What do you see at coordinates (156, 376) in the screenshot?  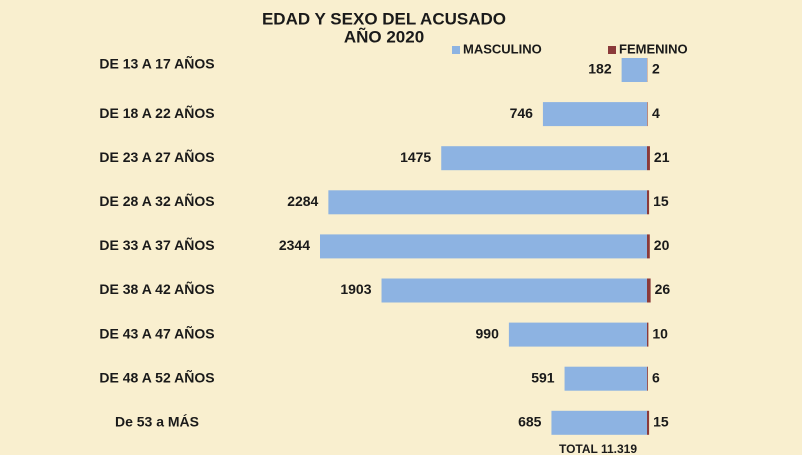 I see `category-label: DE 48 A 52 AÑOS` at bounding box center [156, 376].